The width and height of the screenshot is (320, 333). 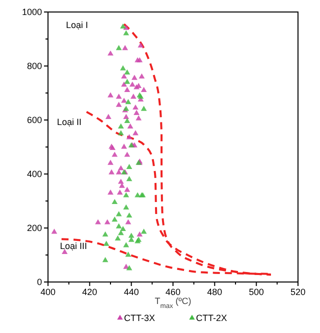 What do you see at coordinates (34, 174) in the screenshot?
I see `y-tick-label: 400` at bounding box center [34, 174].